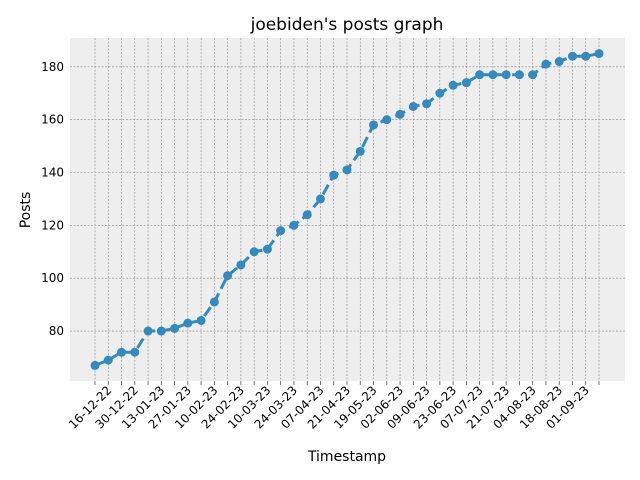 Image resolution: width=640 pixels, height=480 pixels. Describe the element at coordinates (56, 331) in the screenshot. I see `y-tick-label: 80` at that location.